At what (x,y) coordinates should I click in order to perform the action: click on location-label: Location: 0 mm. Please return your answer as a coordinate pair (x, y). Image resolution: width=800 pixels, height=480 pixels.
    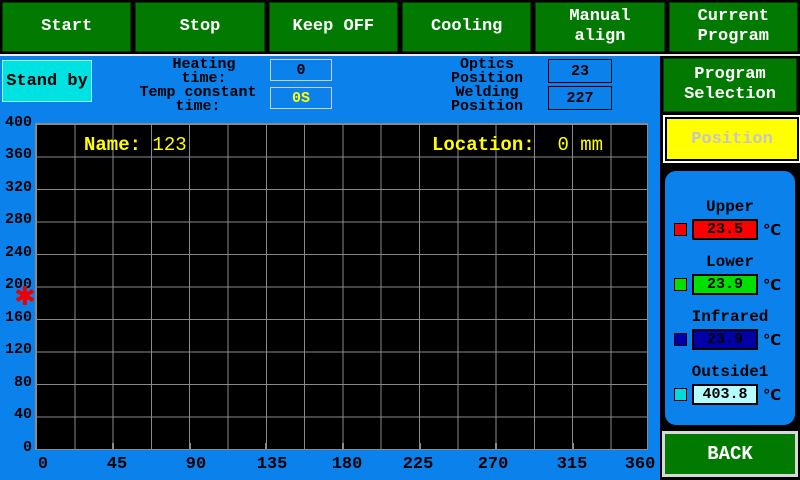
    Looking at the image, I should click on (517, 145).